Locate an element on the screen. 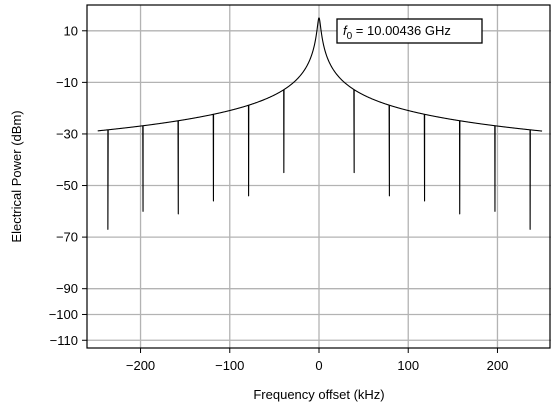  x-tick-label: 100 is located at coordinates (408, 365).